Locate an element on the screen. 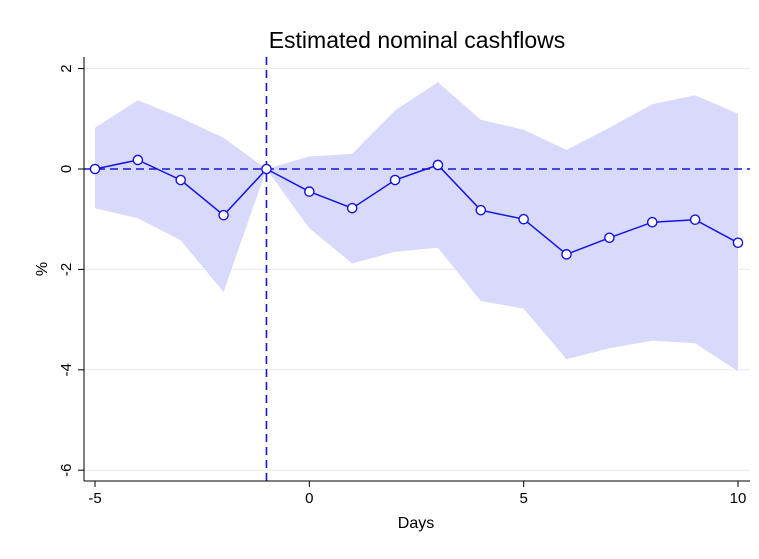  y-tick-label: 2 is located at coordinates (66, 68).